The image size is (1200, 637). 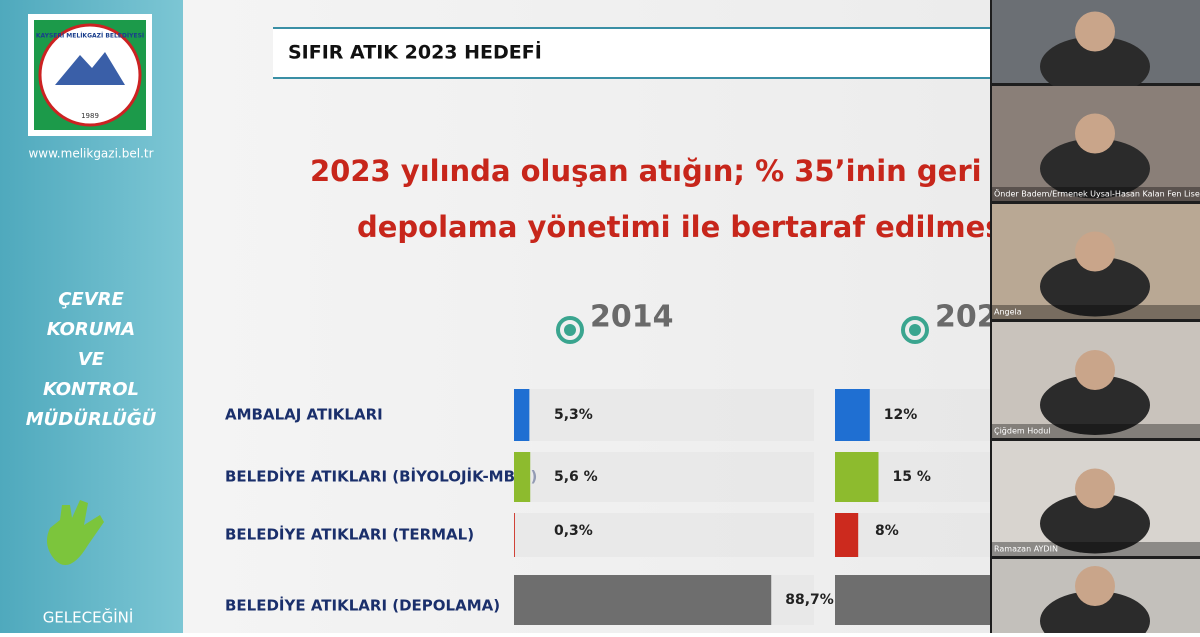 I want to click on logo-year: 1989, so click(x=90, y=116).